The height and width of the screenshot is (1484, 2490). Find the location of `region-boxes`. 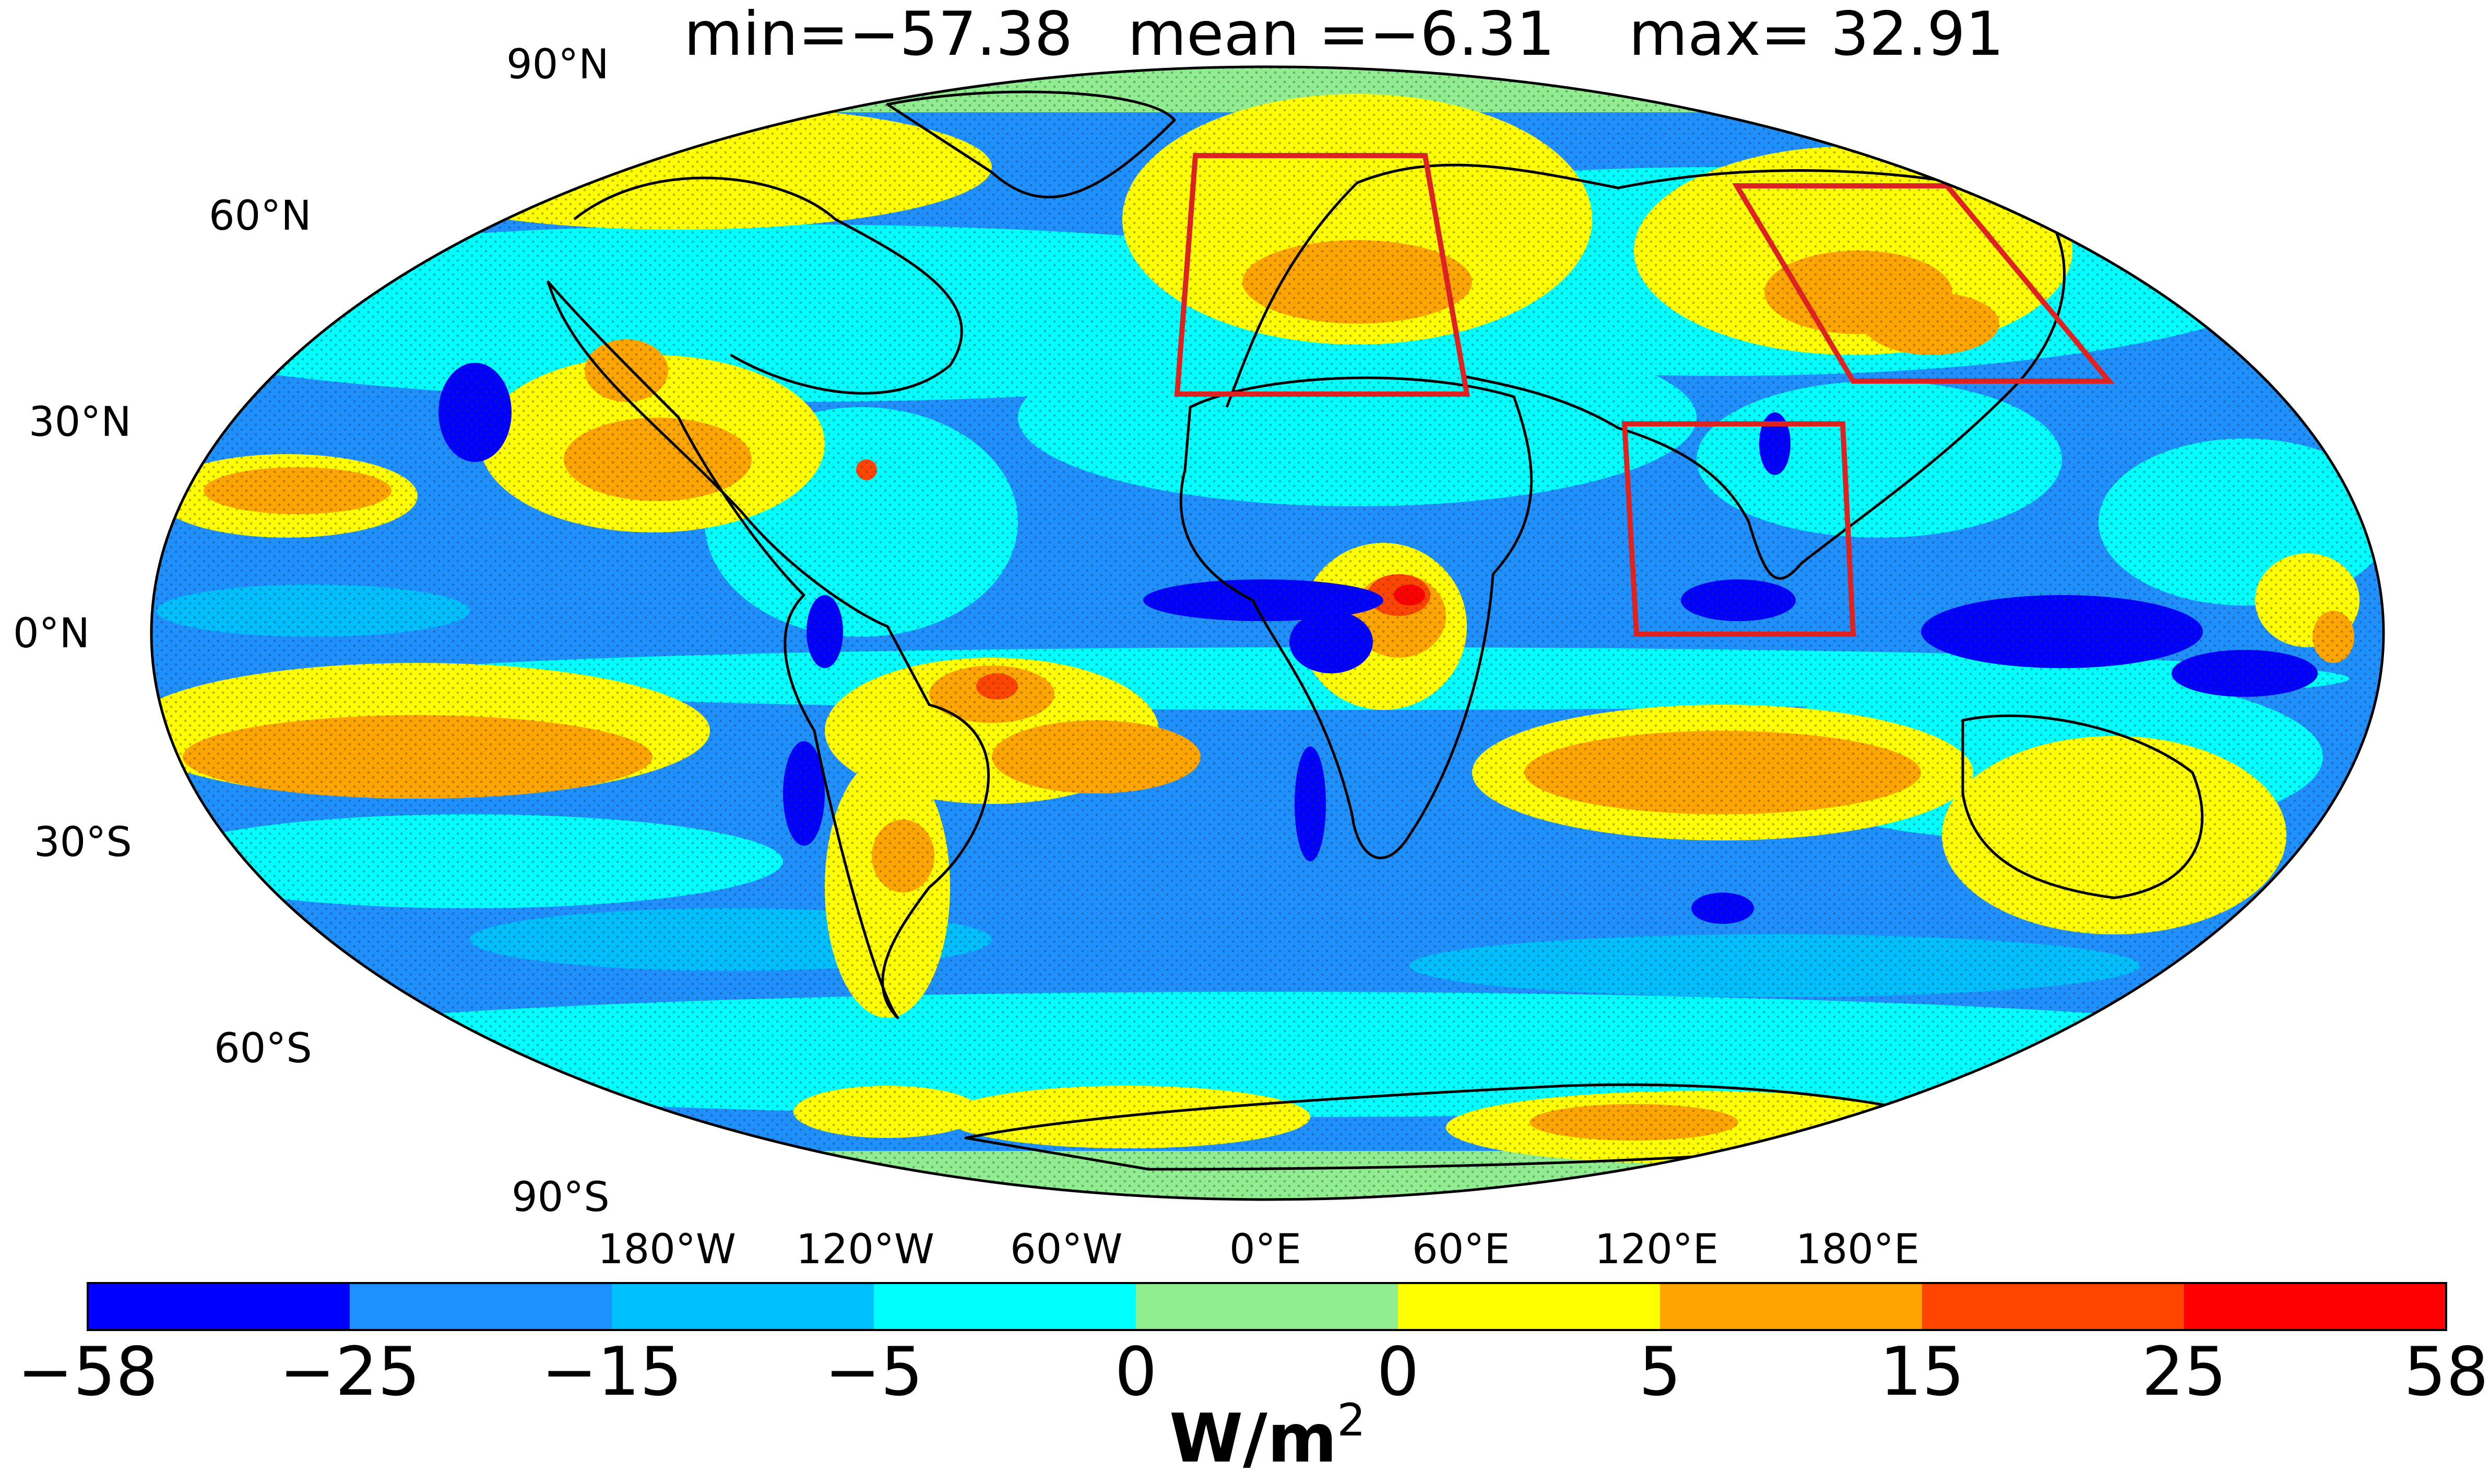

region-boxes is located at coordinates (1644, 395).